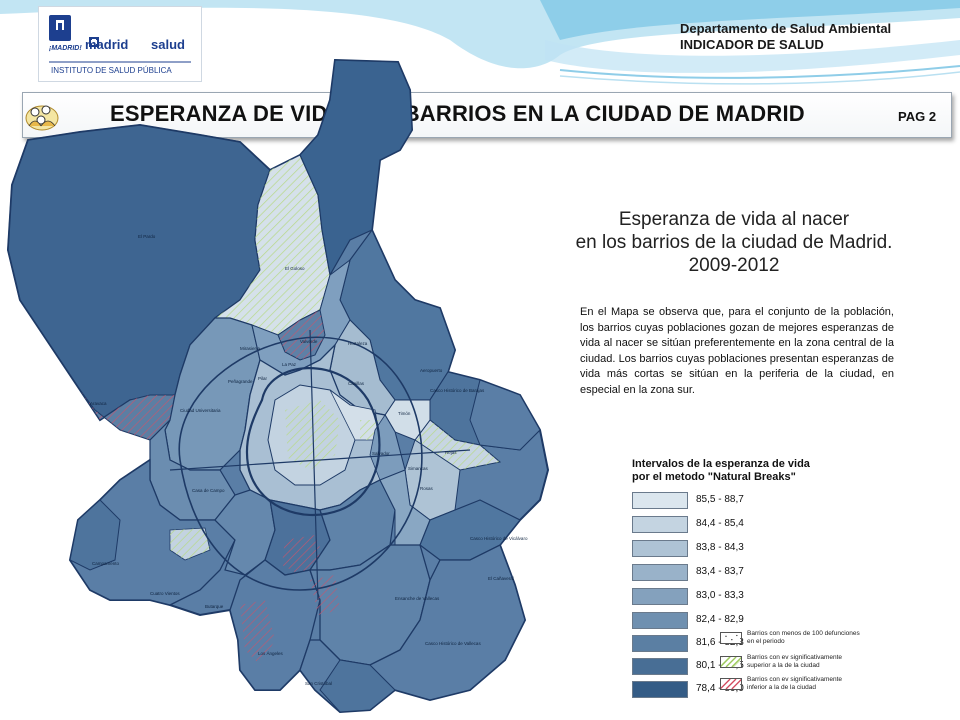  What do you see at coordinates (208, 490) in the screenshot?
I see `label-casa-de-campo: Casa de Campo` at bounding box center [208, 490].